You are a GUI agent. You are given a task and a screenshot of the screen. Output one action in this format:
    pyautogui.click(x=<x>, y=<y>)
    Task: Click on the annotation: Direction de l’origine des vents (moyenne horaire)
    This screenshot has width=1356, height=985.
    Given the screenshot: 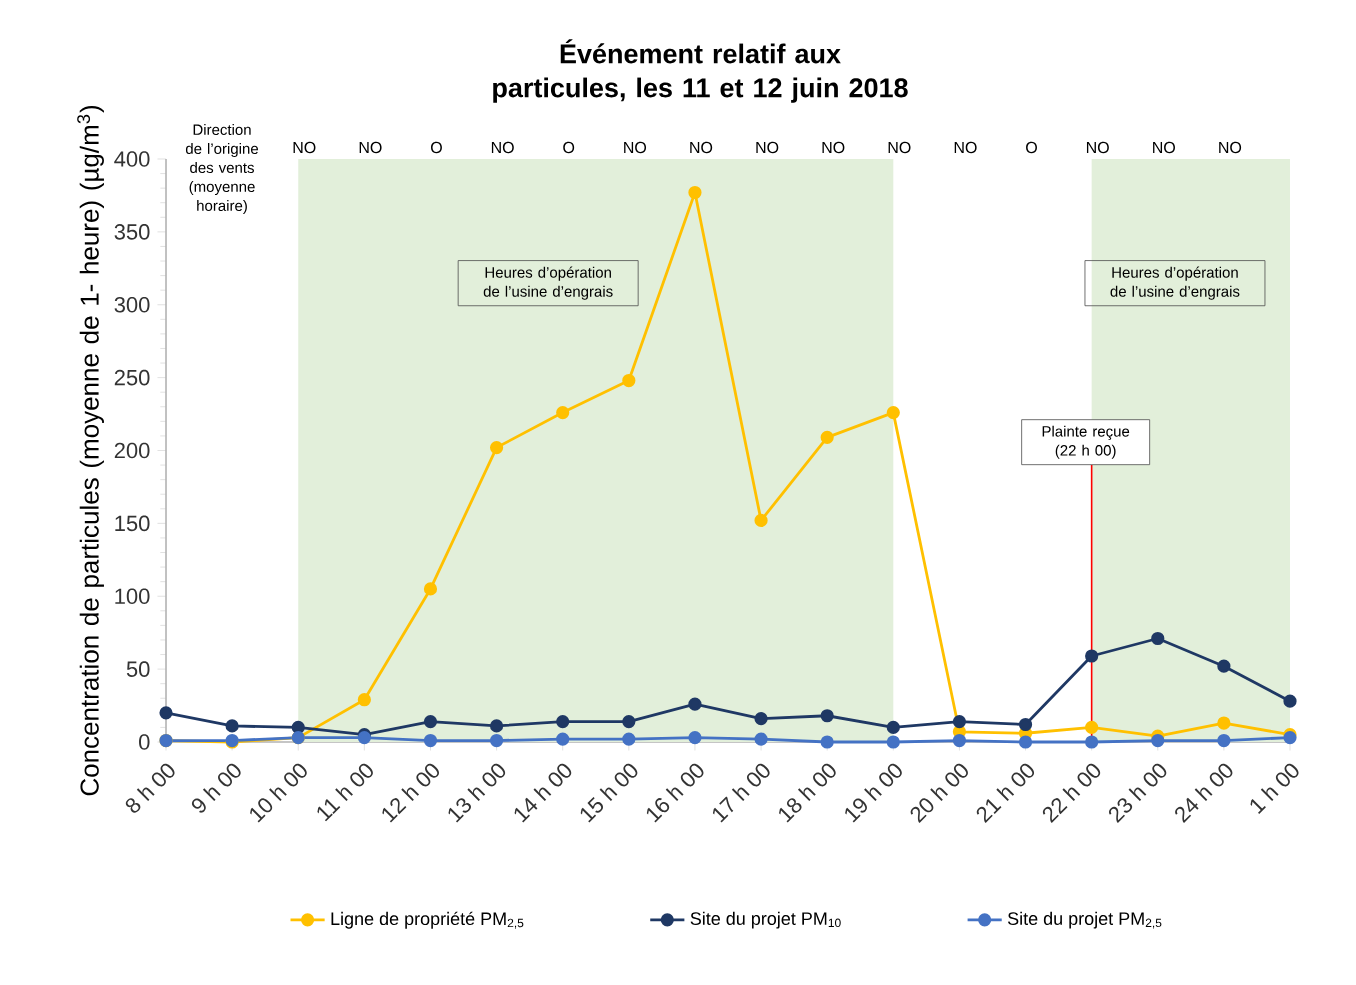 What is the action you would take?
    pyautogui.click(x=222, y=169)
    